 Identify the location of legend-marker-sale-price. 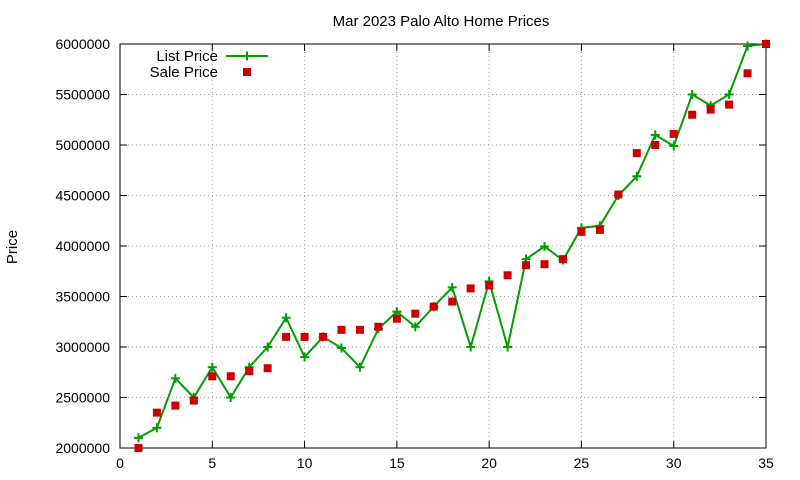
(247, 72).